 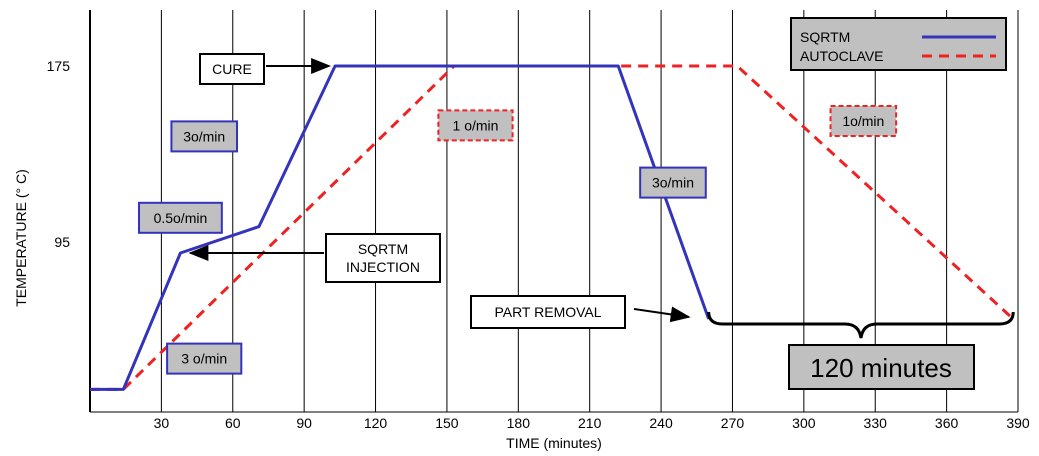 I want to click on x-tick-label: 210, so click(x=590, y=423).